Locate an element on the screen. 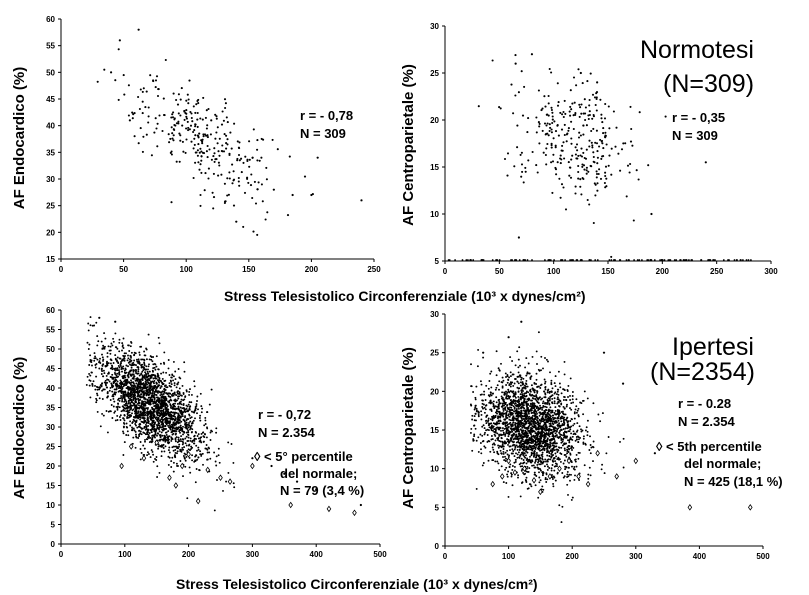 The height and width of the screenshot is (595, 809). y-tick-label-br: 15 is located at coordinates (434, 430).